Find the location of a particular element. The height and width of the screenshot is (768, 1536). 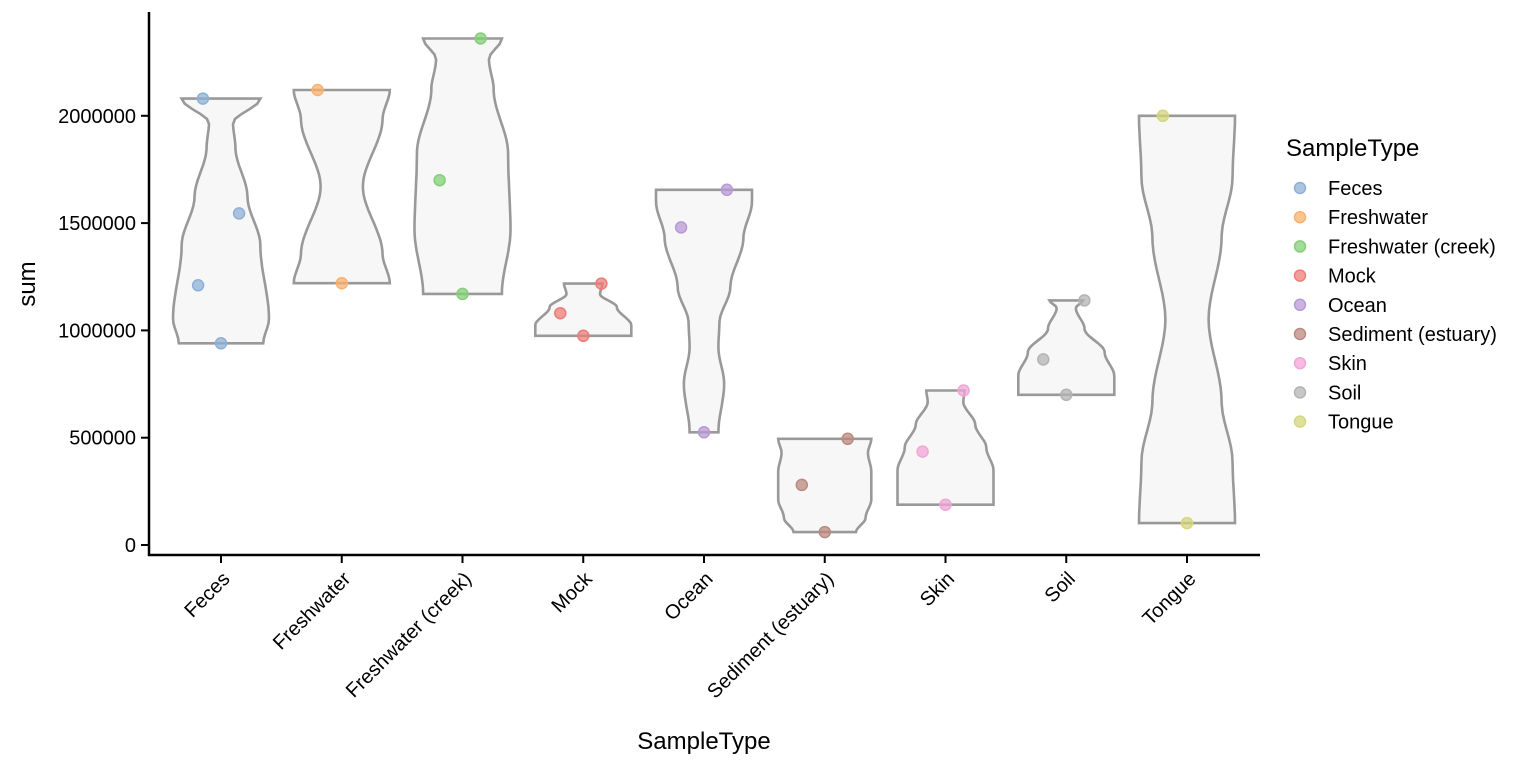

x-axis-title: SampleType is located at coordinates (703, 741).